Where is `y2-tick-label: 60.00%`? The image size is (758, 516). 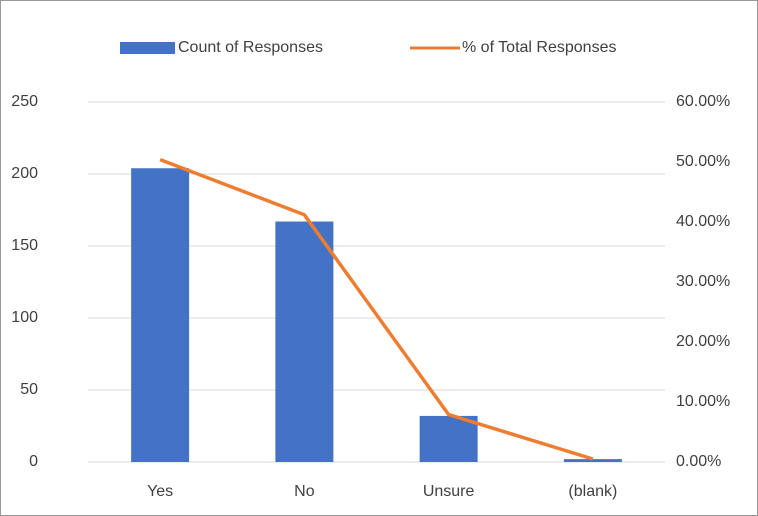 y2-tick-label: 60.00% is located at coordinates (703, 101).